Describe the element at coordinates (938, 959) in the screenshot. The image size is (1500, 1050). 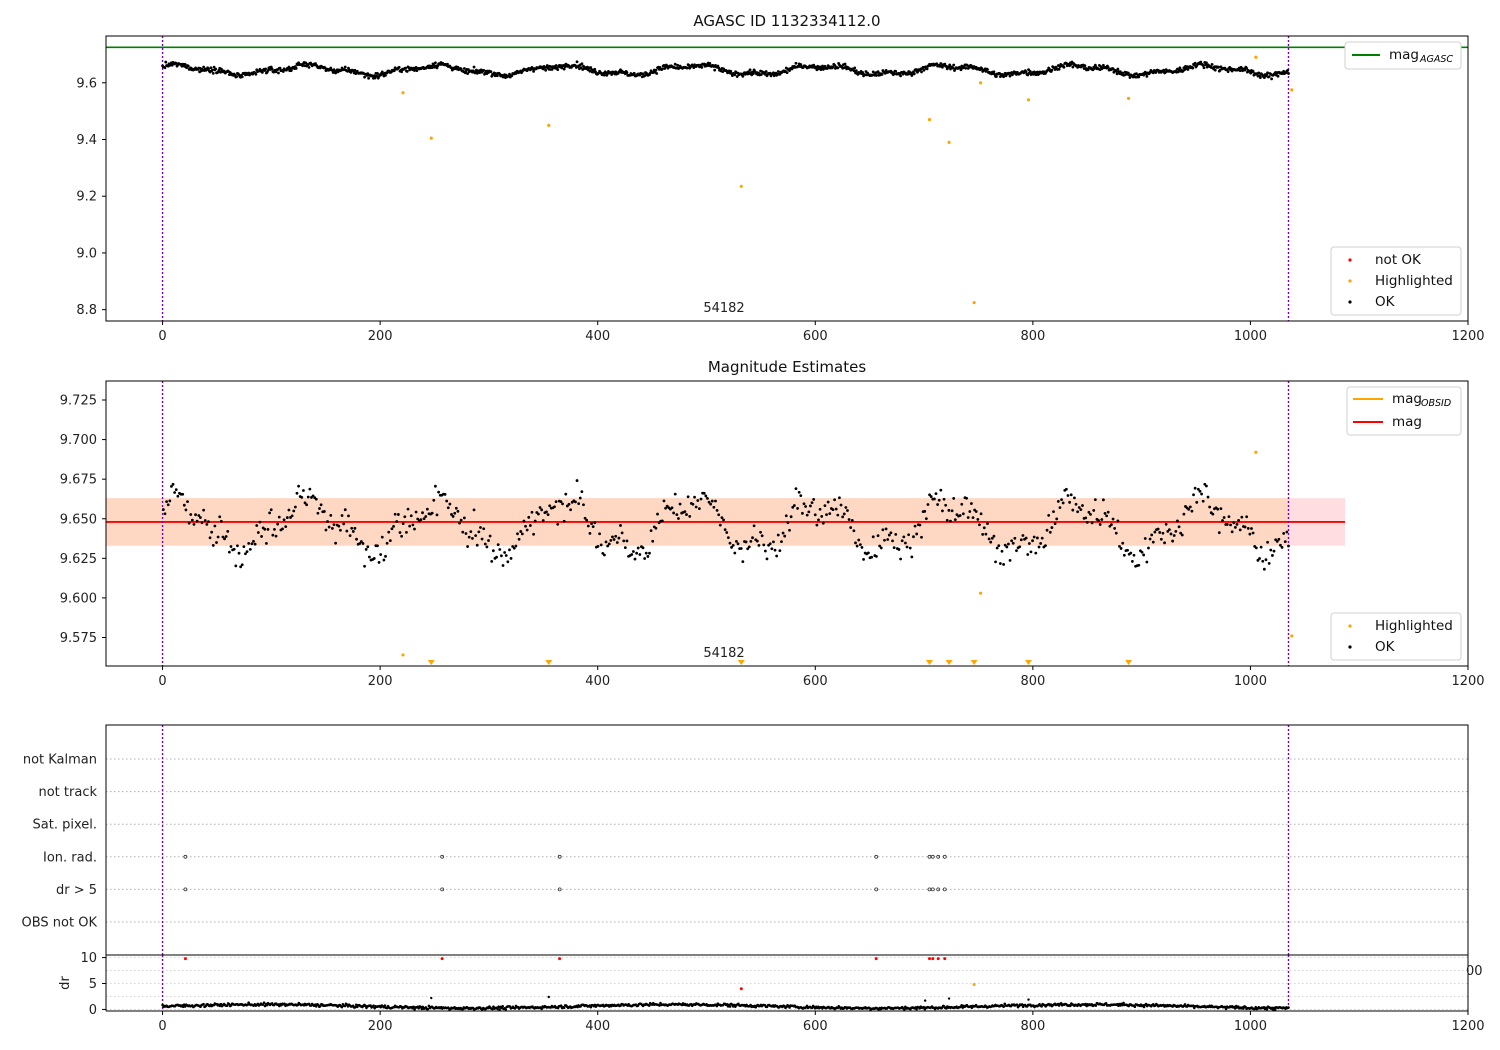
I see `panel4-not-ok-point` at that location.